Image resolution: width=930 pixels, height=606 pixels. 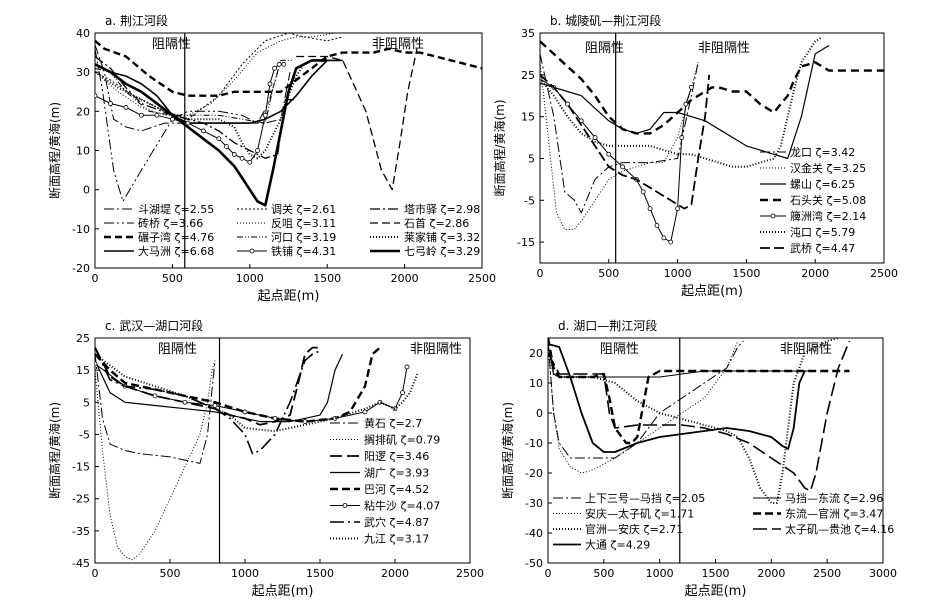 What do you see at coordinates (83, 72) in the screenshot?
I see `y-tick-label: 30` at bounding box center [83, 72].